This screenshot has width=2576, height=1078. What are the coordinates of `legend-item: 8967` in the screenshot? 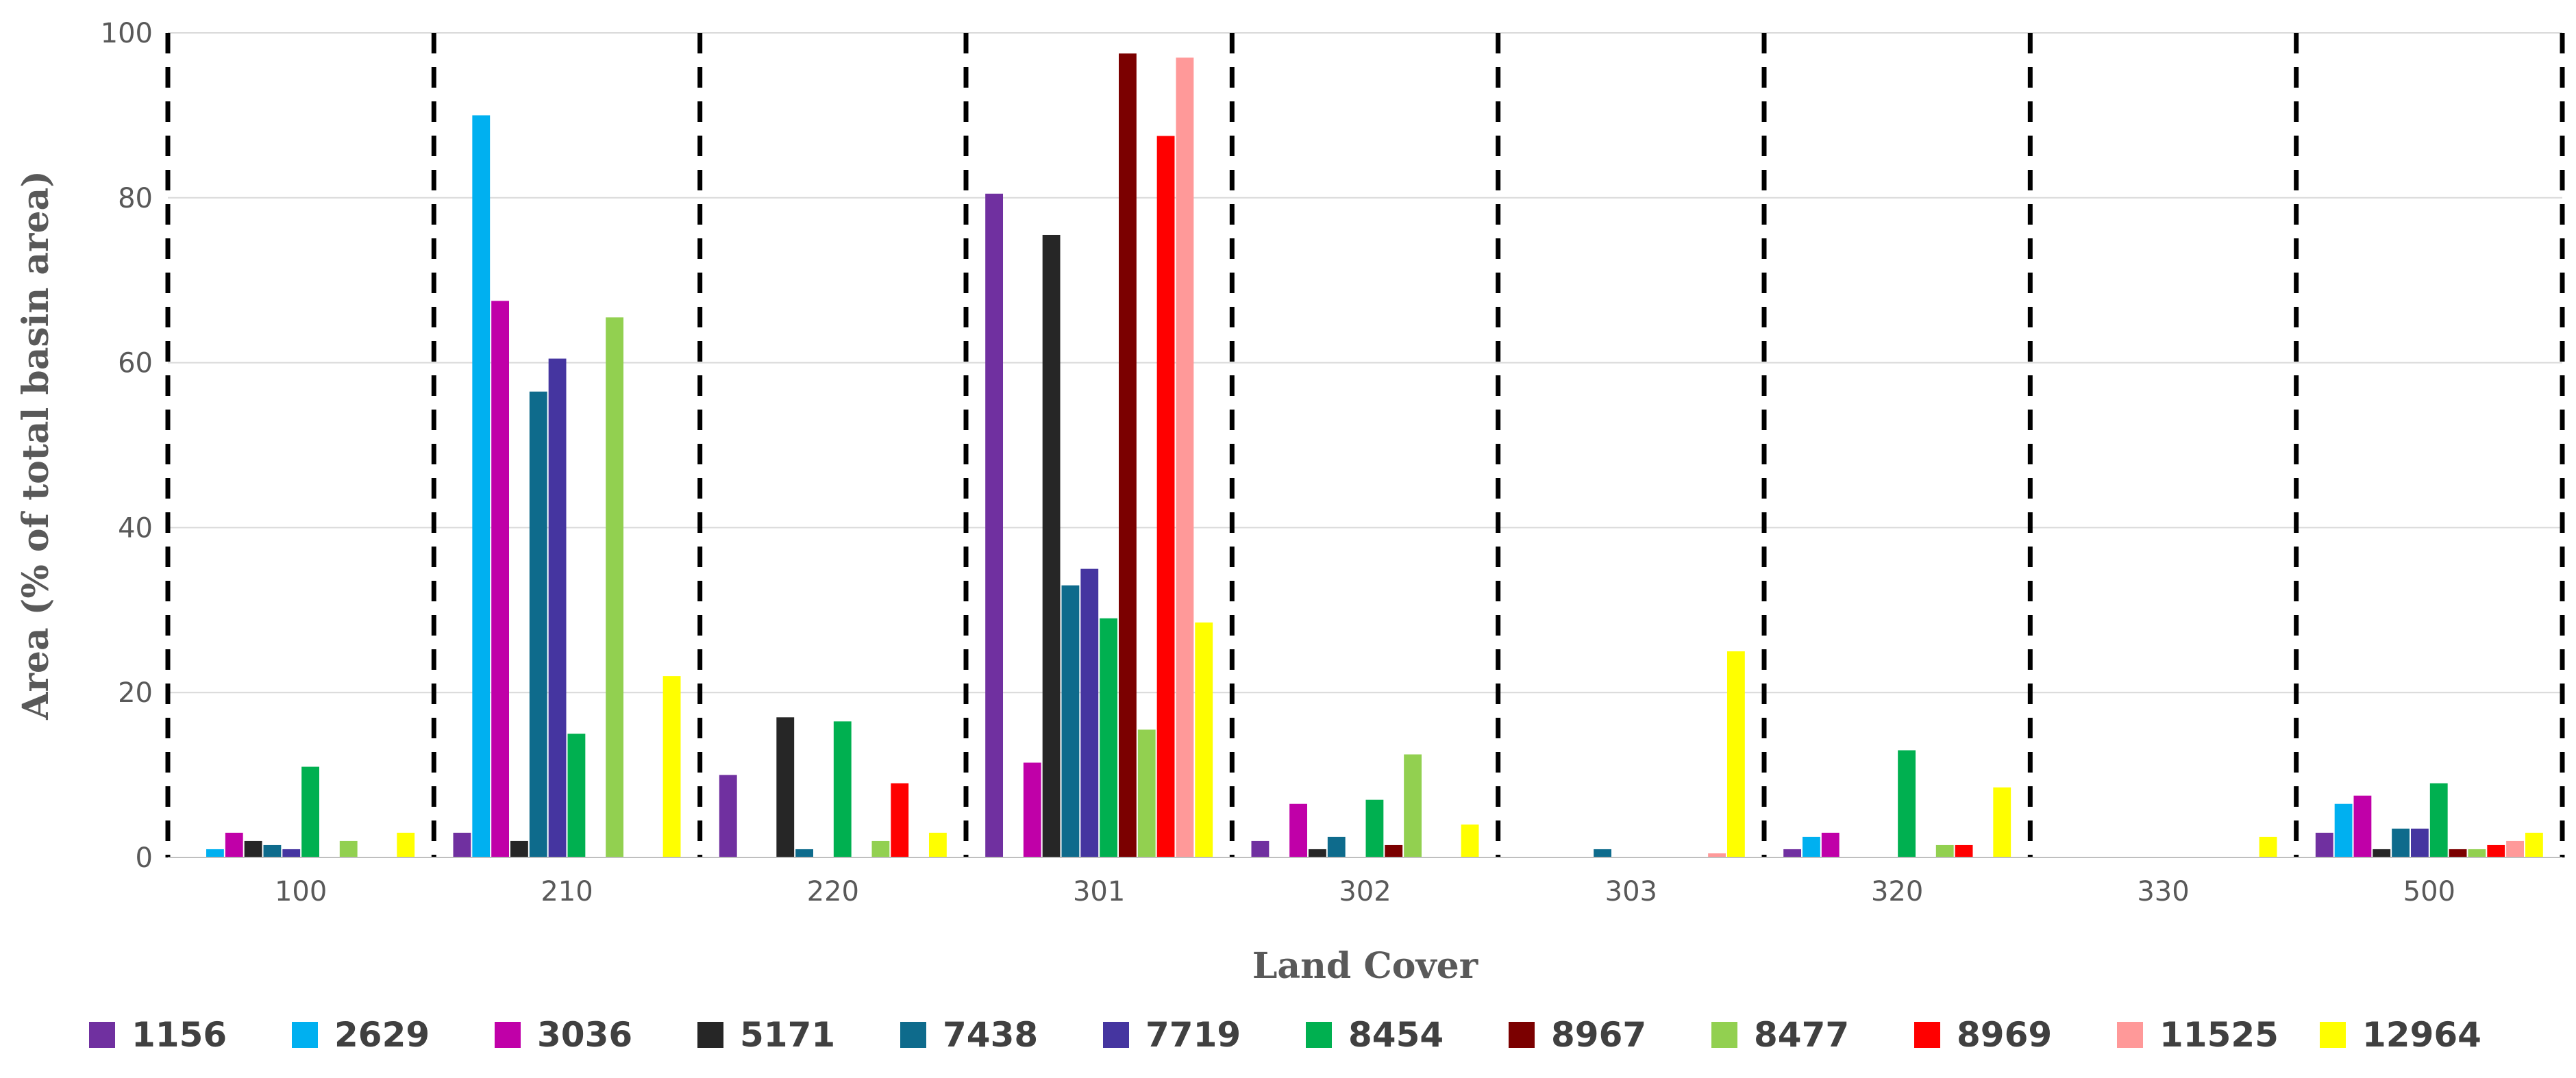 It's located at (1577, 1035).